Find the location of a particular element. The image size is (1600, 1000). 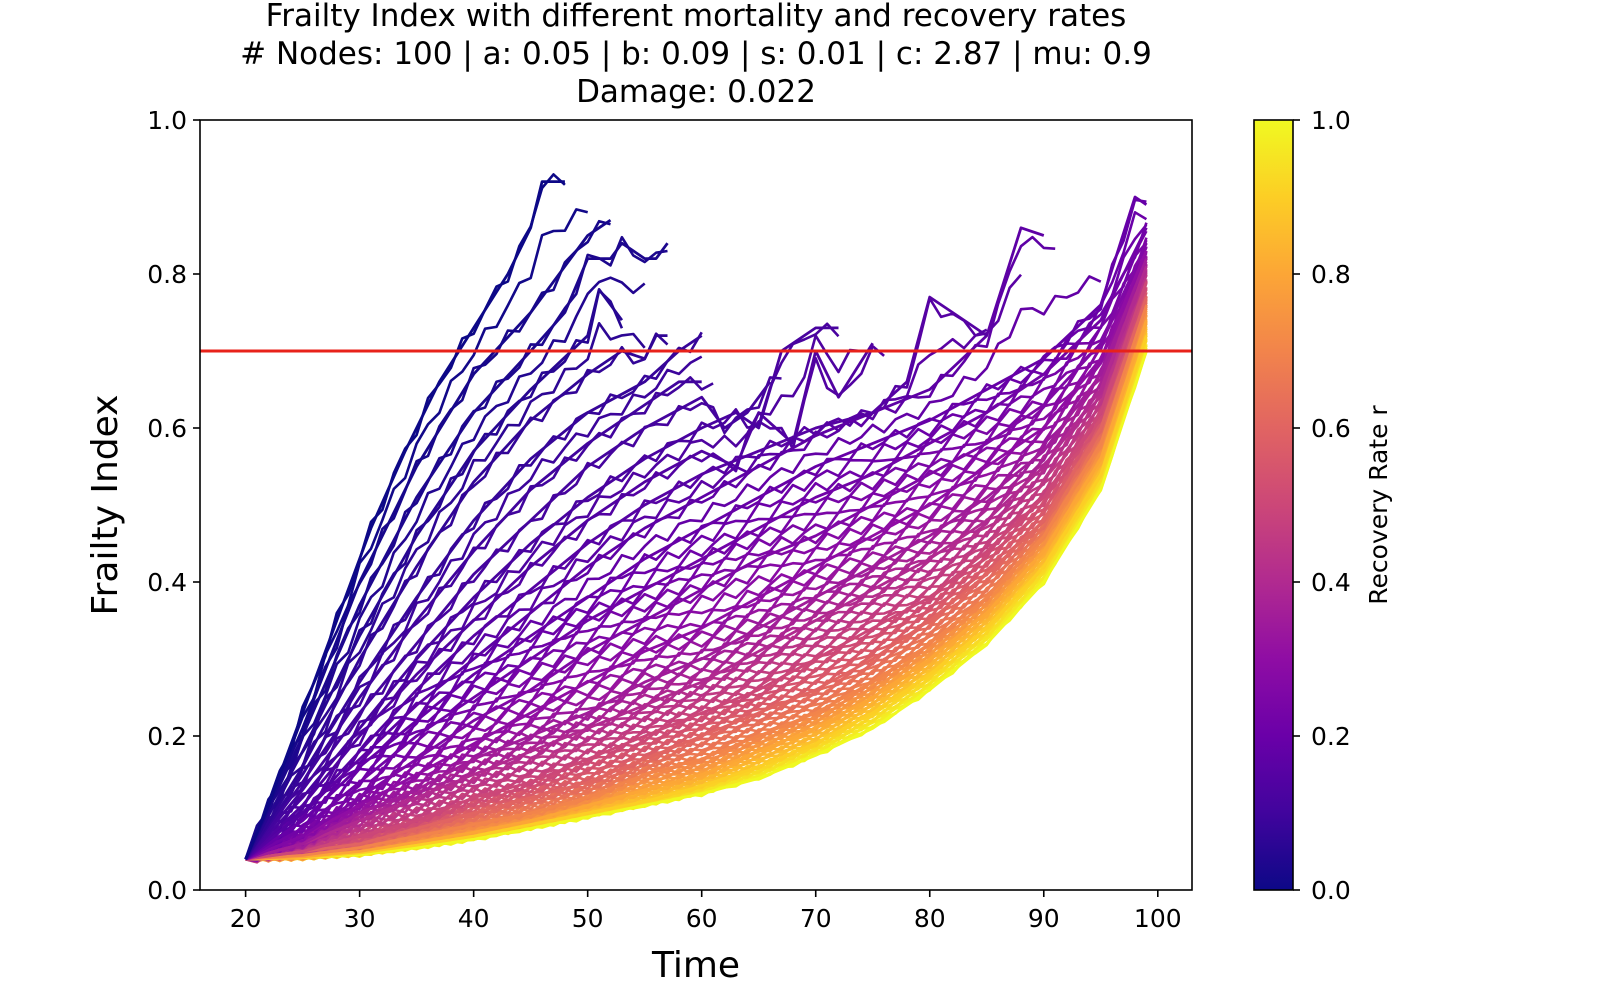

colorbar-tick-label-2: 0.4 is located at coordinates (1331, 582).